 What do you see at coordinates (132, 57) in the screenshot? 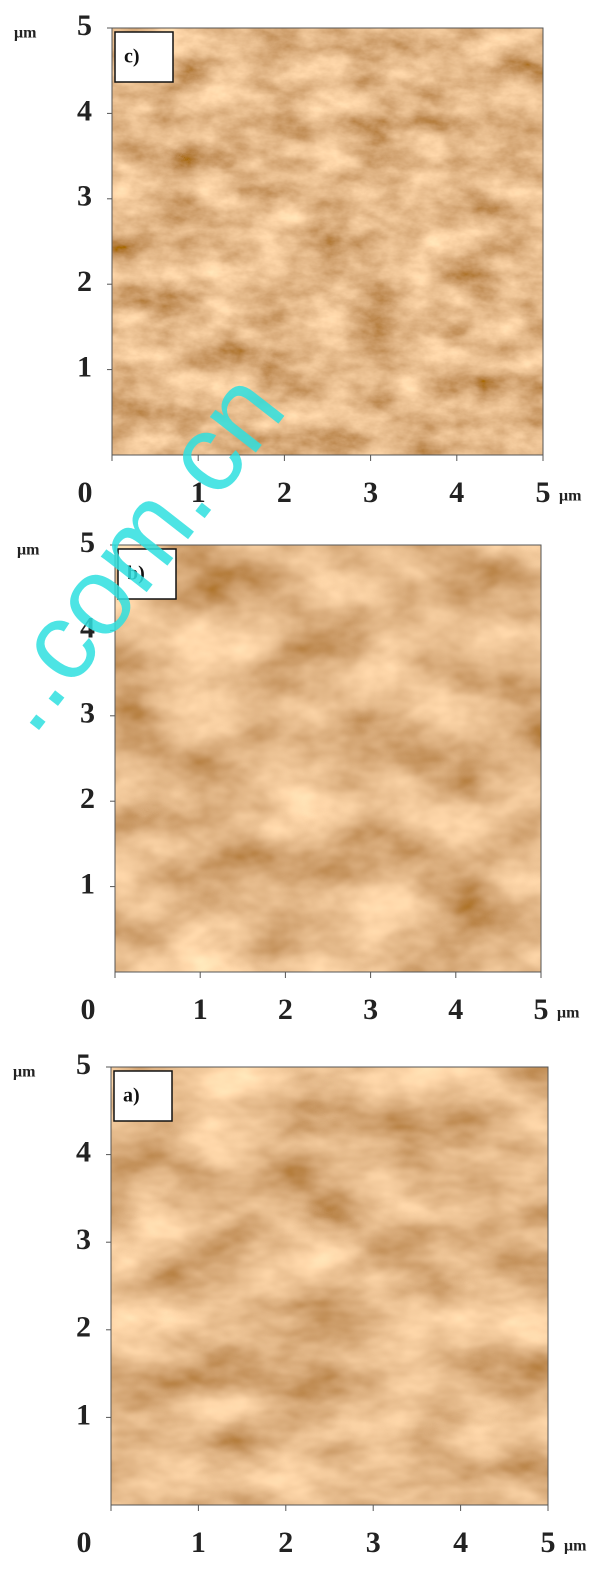
I see `panel-label: c)` at bounding box center [132, 57].